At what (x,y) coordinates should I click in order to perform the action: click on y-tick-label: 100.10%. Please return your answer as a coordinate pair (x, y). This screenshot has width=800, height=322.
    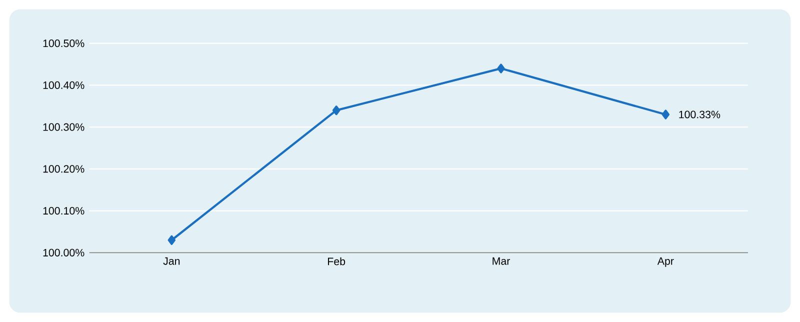
    Looking at the image, I should click on (63, 211).